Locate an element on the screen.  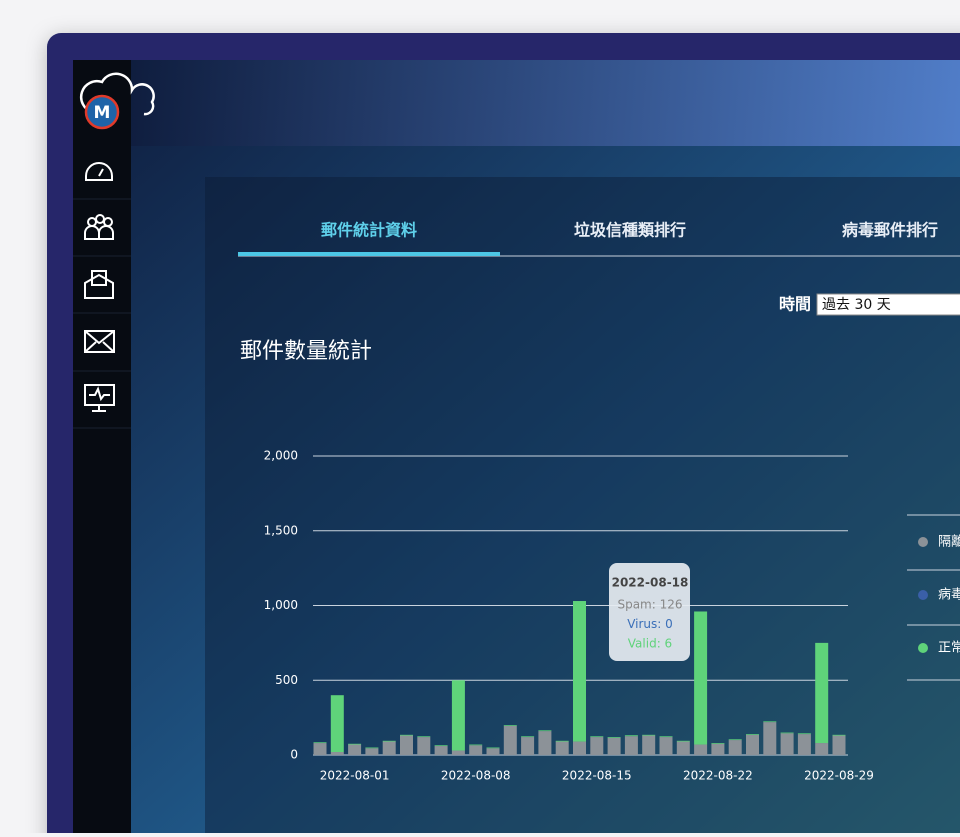
x-tick-label: 2022-08-08 is located at coordinates (476, 776).